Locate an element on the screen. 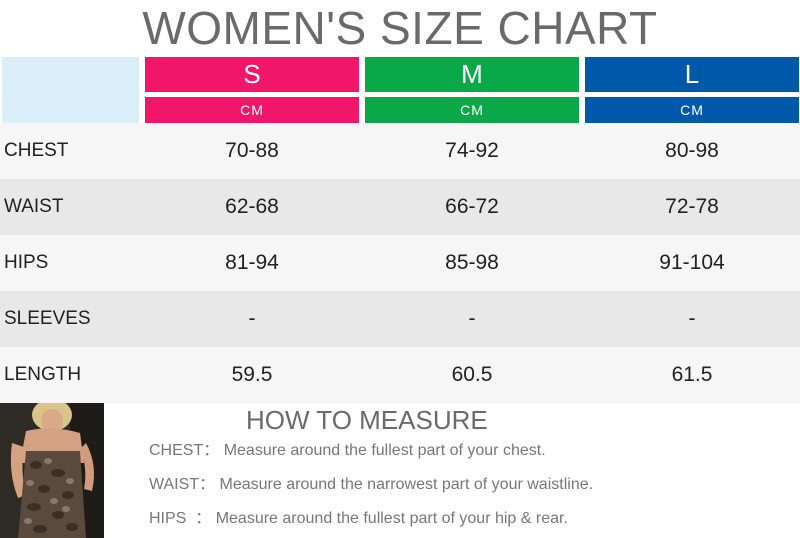 The height and width of the screenshot is (538, 800). measure-key: WAIST： is located at coordinates (182, 484).